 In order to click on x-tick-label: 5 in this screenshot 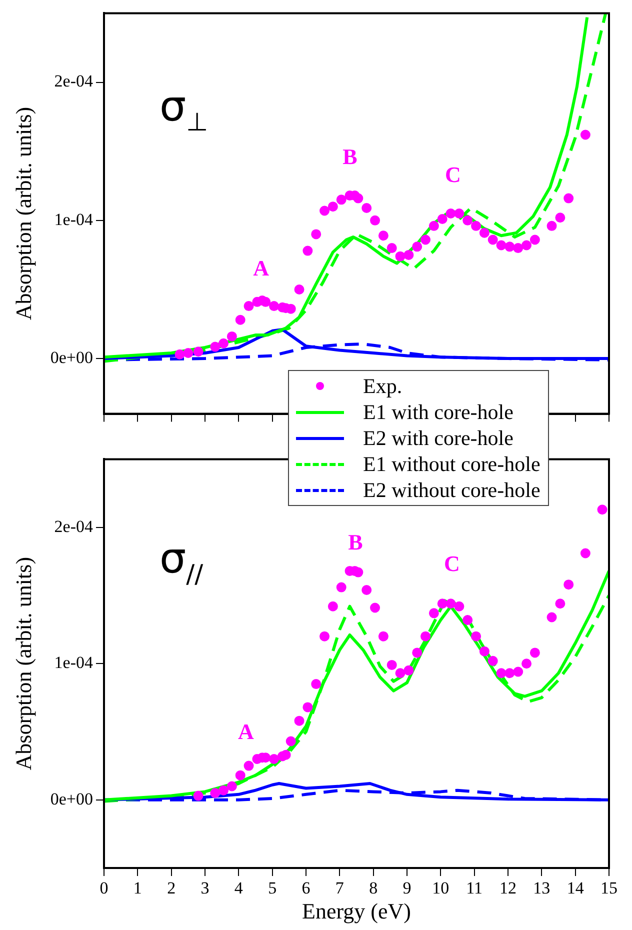, I will do `click(272, 888)`.